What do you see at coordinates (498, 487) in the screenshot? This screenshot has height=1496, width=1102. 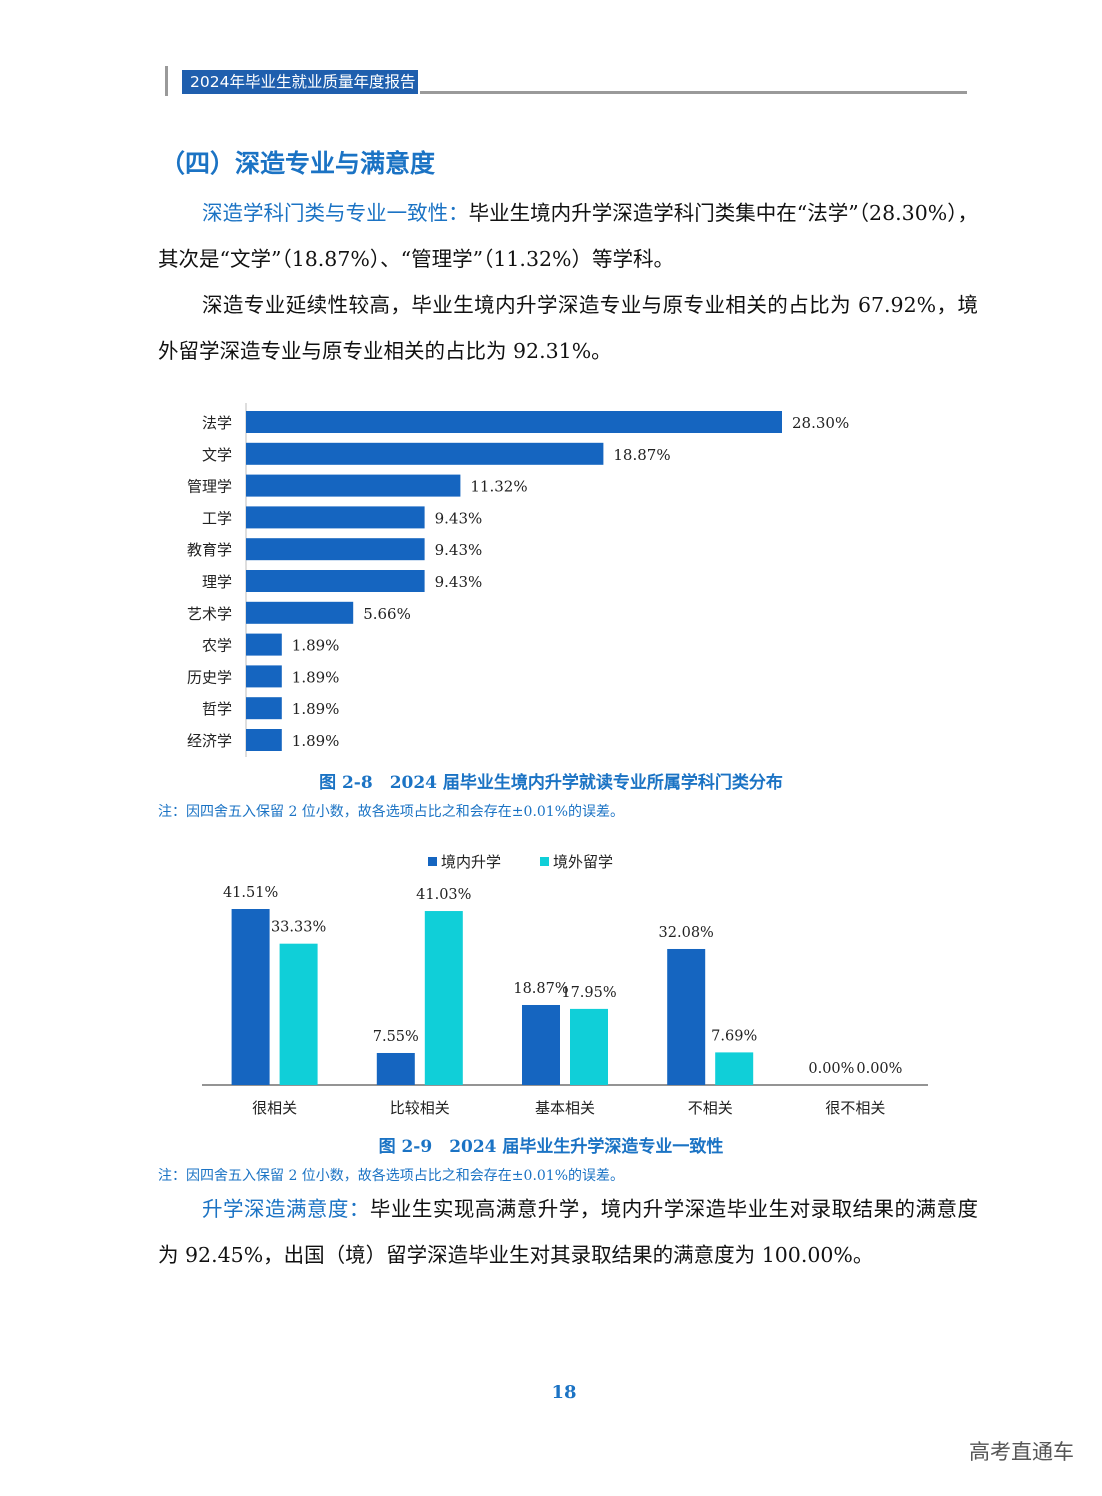 I see `data-label: 11.32%` at bounding box center [498, 487].